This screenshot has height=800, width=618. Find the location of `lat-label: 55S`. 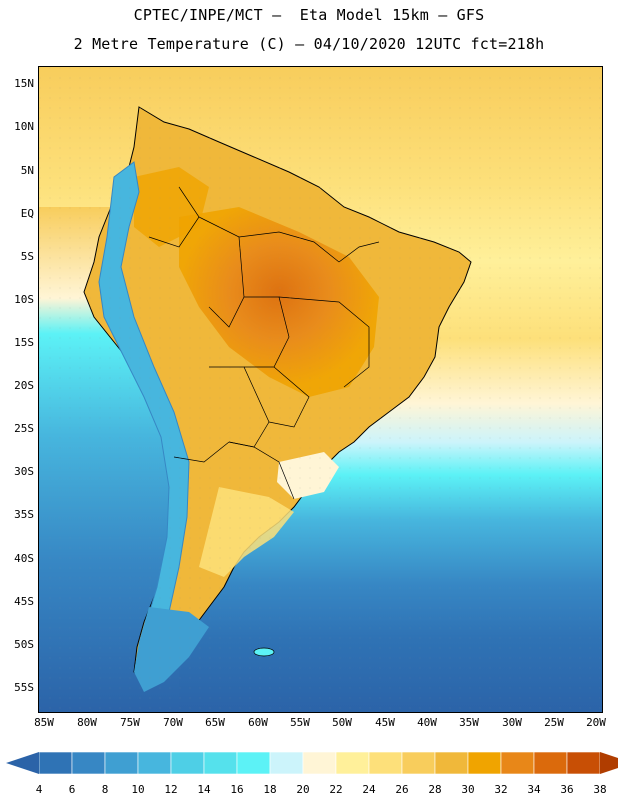

lat-label: 55S is located at coordinates (24, 687).